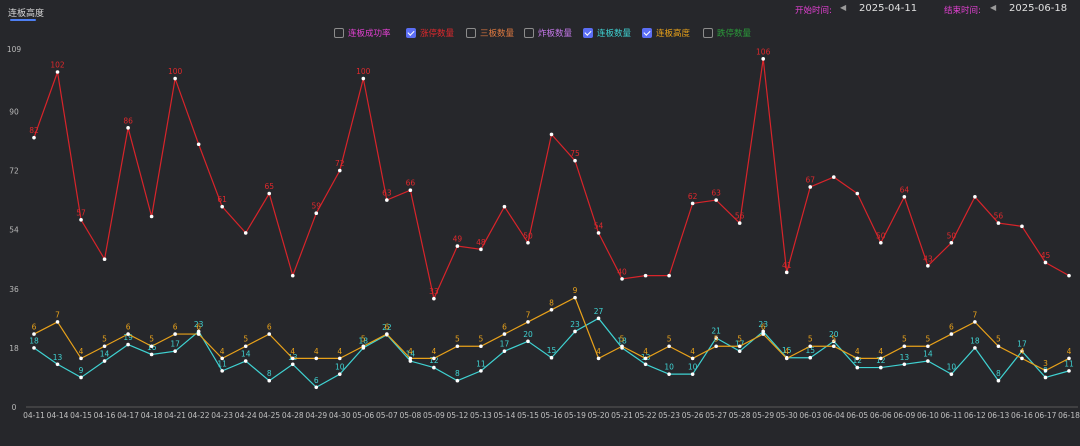  What do you see at coordinates (599, 225) in the screenshot?
I see `data-label: 54` at bounding box center [599, 225].